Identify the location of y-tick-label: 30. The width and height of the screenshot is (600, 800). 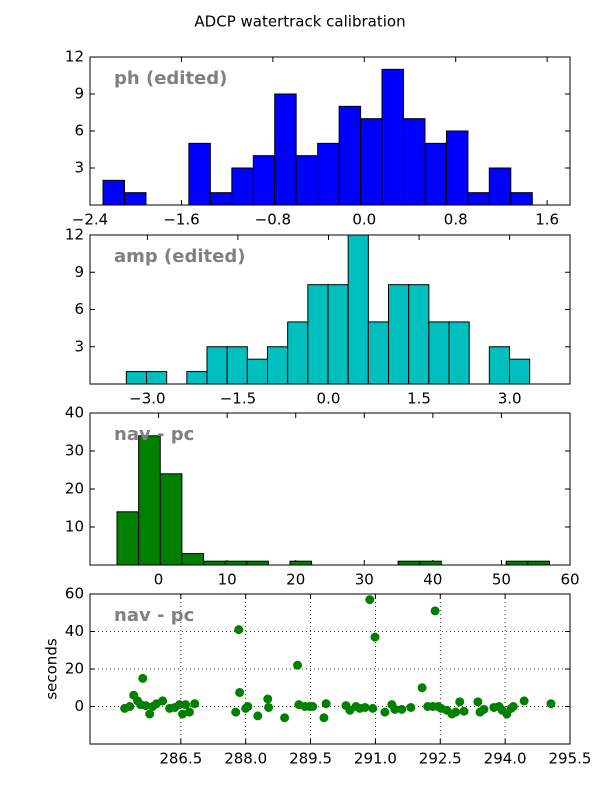
(74, 451).